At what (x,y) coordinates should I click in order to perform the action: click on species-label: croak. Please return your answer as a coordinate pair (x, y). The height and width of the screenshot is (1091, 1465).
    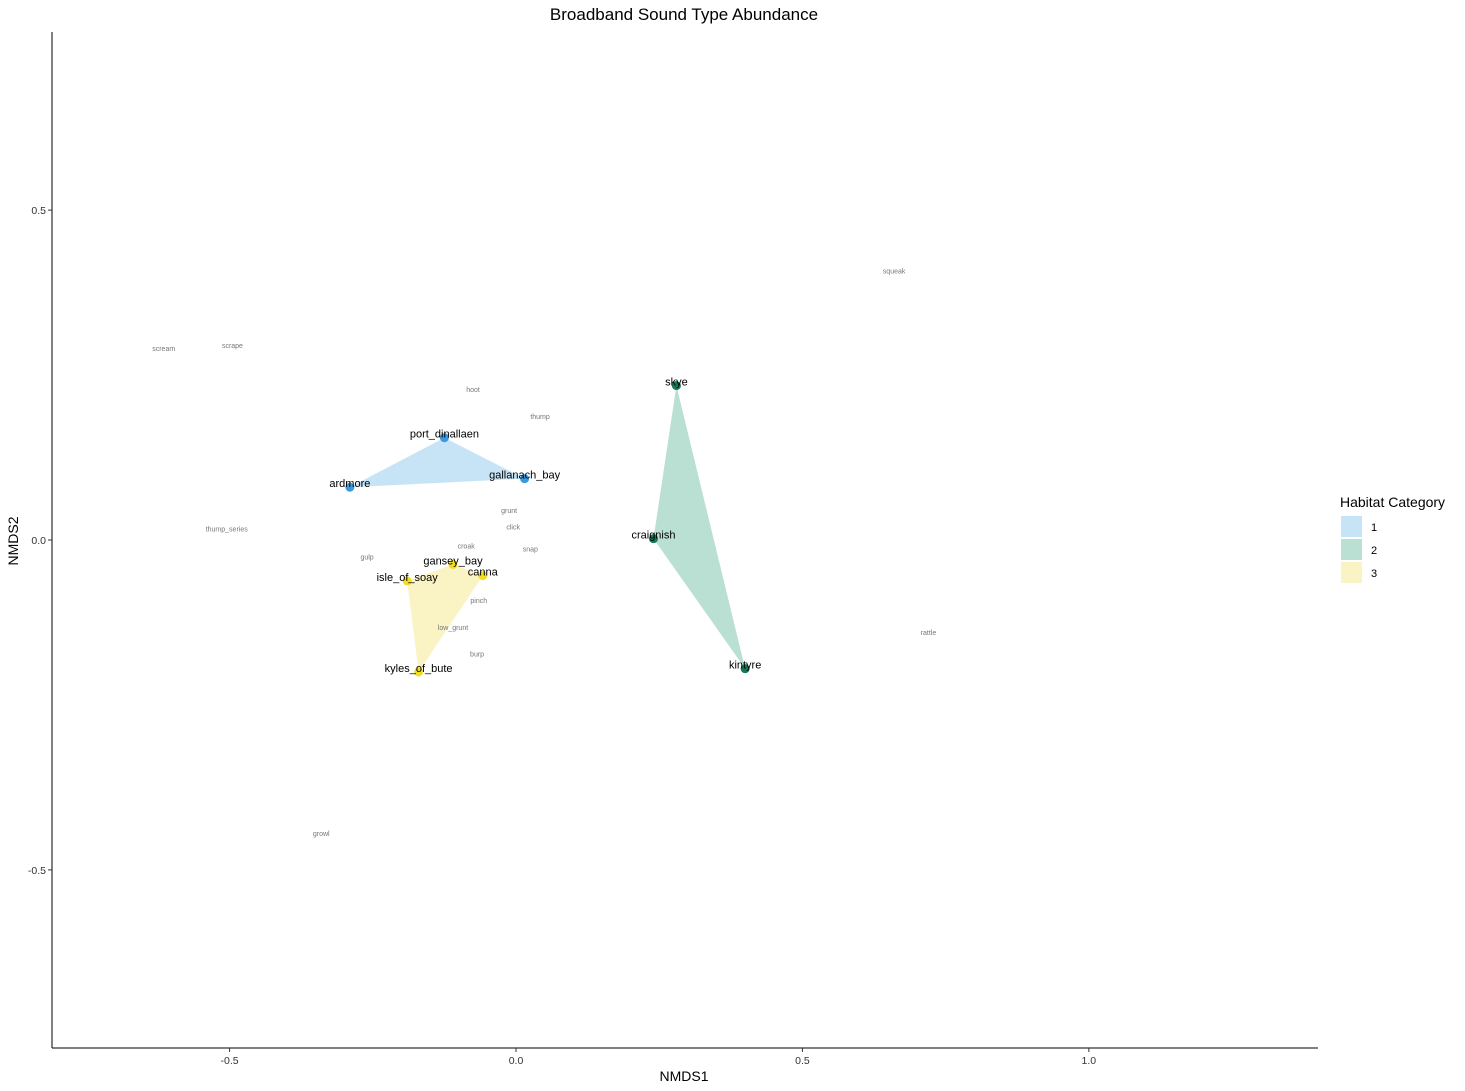
    Looking at the image, I should click on (467, 546).